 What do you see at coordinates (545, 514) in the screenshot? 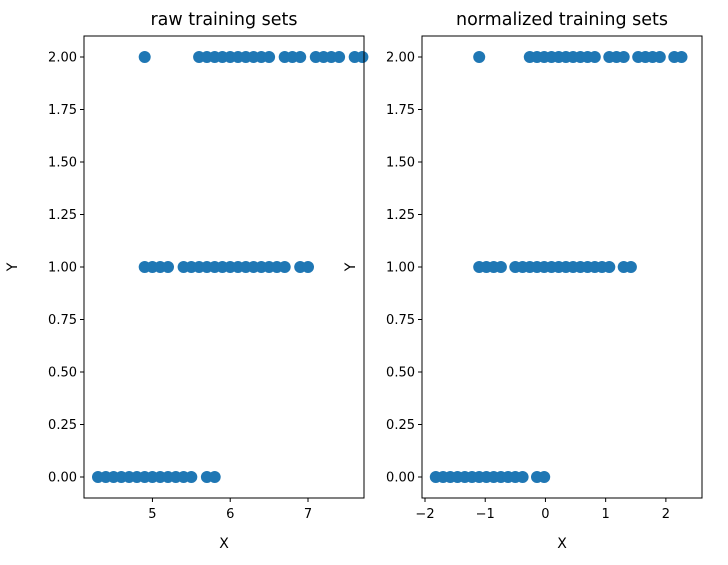
I see `x-tick-label: 0` at bounding box center [545, 514].